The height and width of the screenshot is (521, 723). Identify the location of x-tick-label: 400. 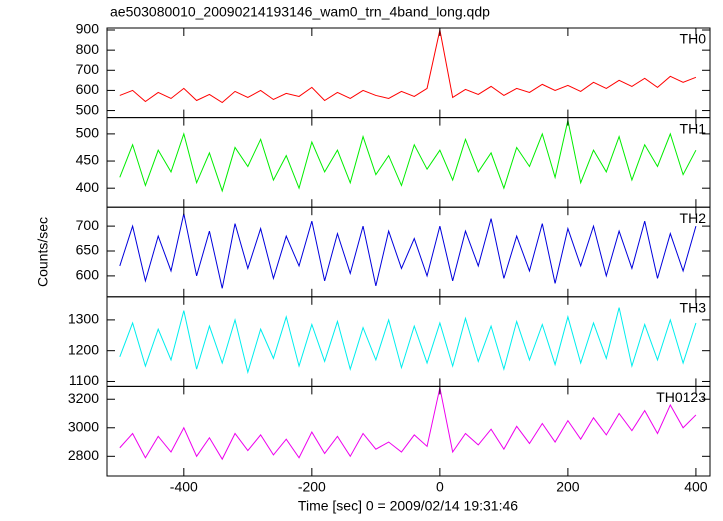
(696, 487).